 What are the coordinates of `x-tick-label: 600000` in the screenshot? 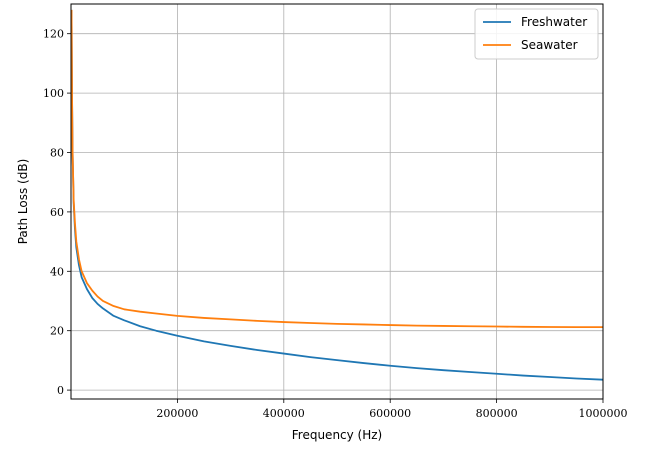 It's located at (390, 413).